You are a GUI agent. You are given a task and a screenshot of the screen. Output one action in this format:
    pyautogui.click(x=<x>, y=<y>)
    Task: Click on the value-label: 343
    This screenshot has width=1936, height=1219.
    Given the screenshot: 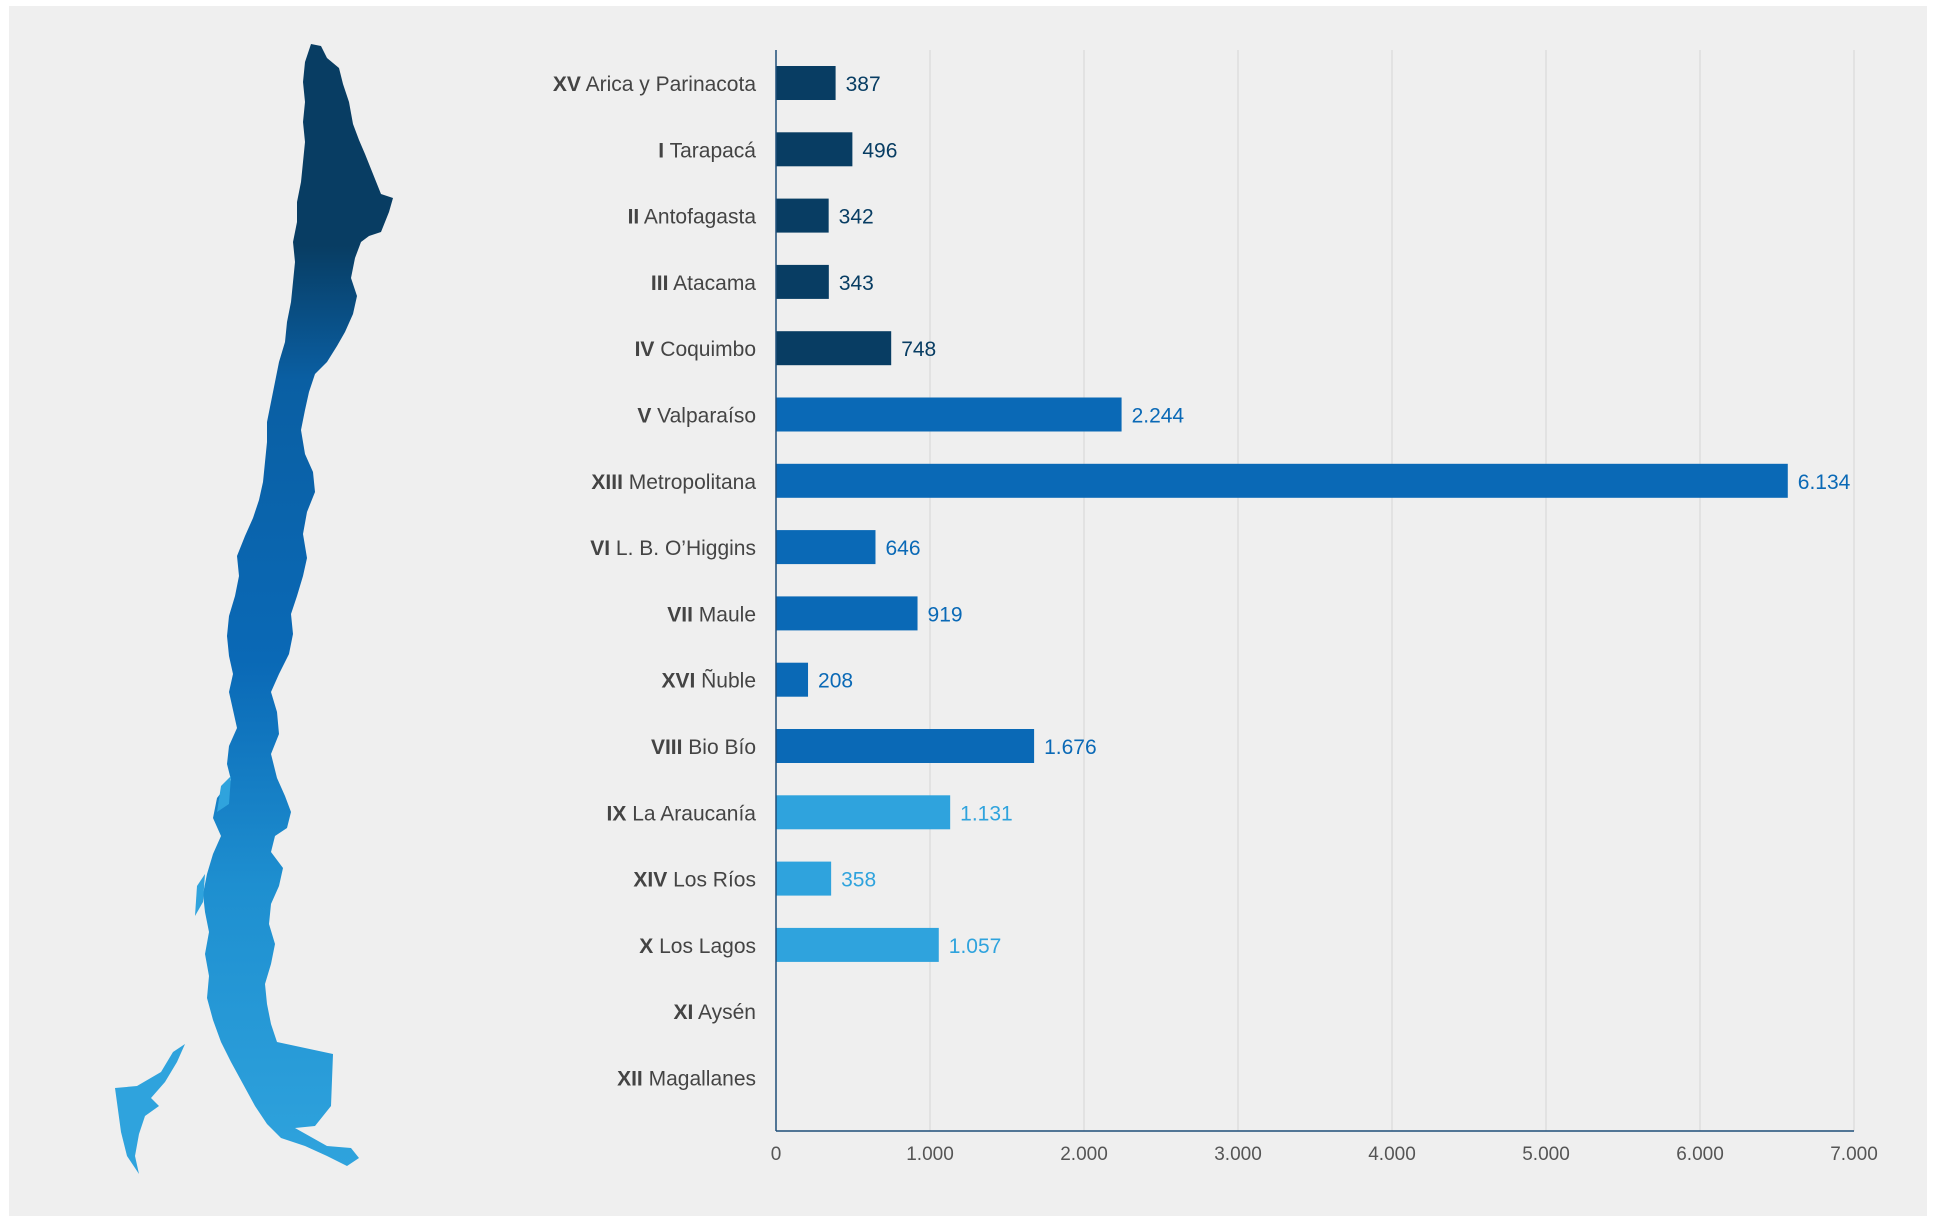 What is the action you would take?
    pyautogui.click(x=856, y=283)
    